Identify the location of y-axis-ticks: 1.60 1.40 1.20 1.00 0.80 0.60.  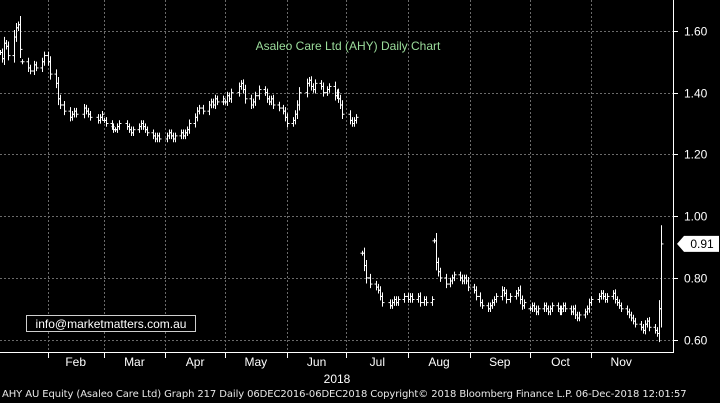
(690, 186).